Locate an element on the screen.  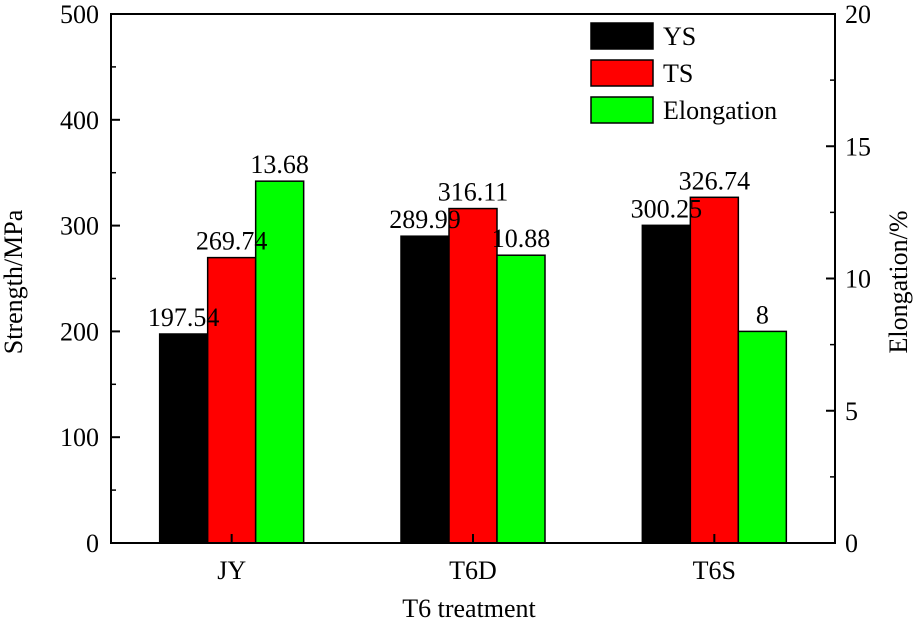
y2-tick-label: 15 is located at coordinates (858, 146).